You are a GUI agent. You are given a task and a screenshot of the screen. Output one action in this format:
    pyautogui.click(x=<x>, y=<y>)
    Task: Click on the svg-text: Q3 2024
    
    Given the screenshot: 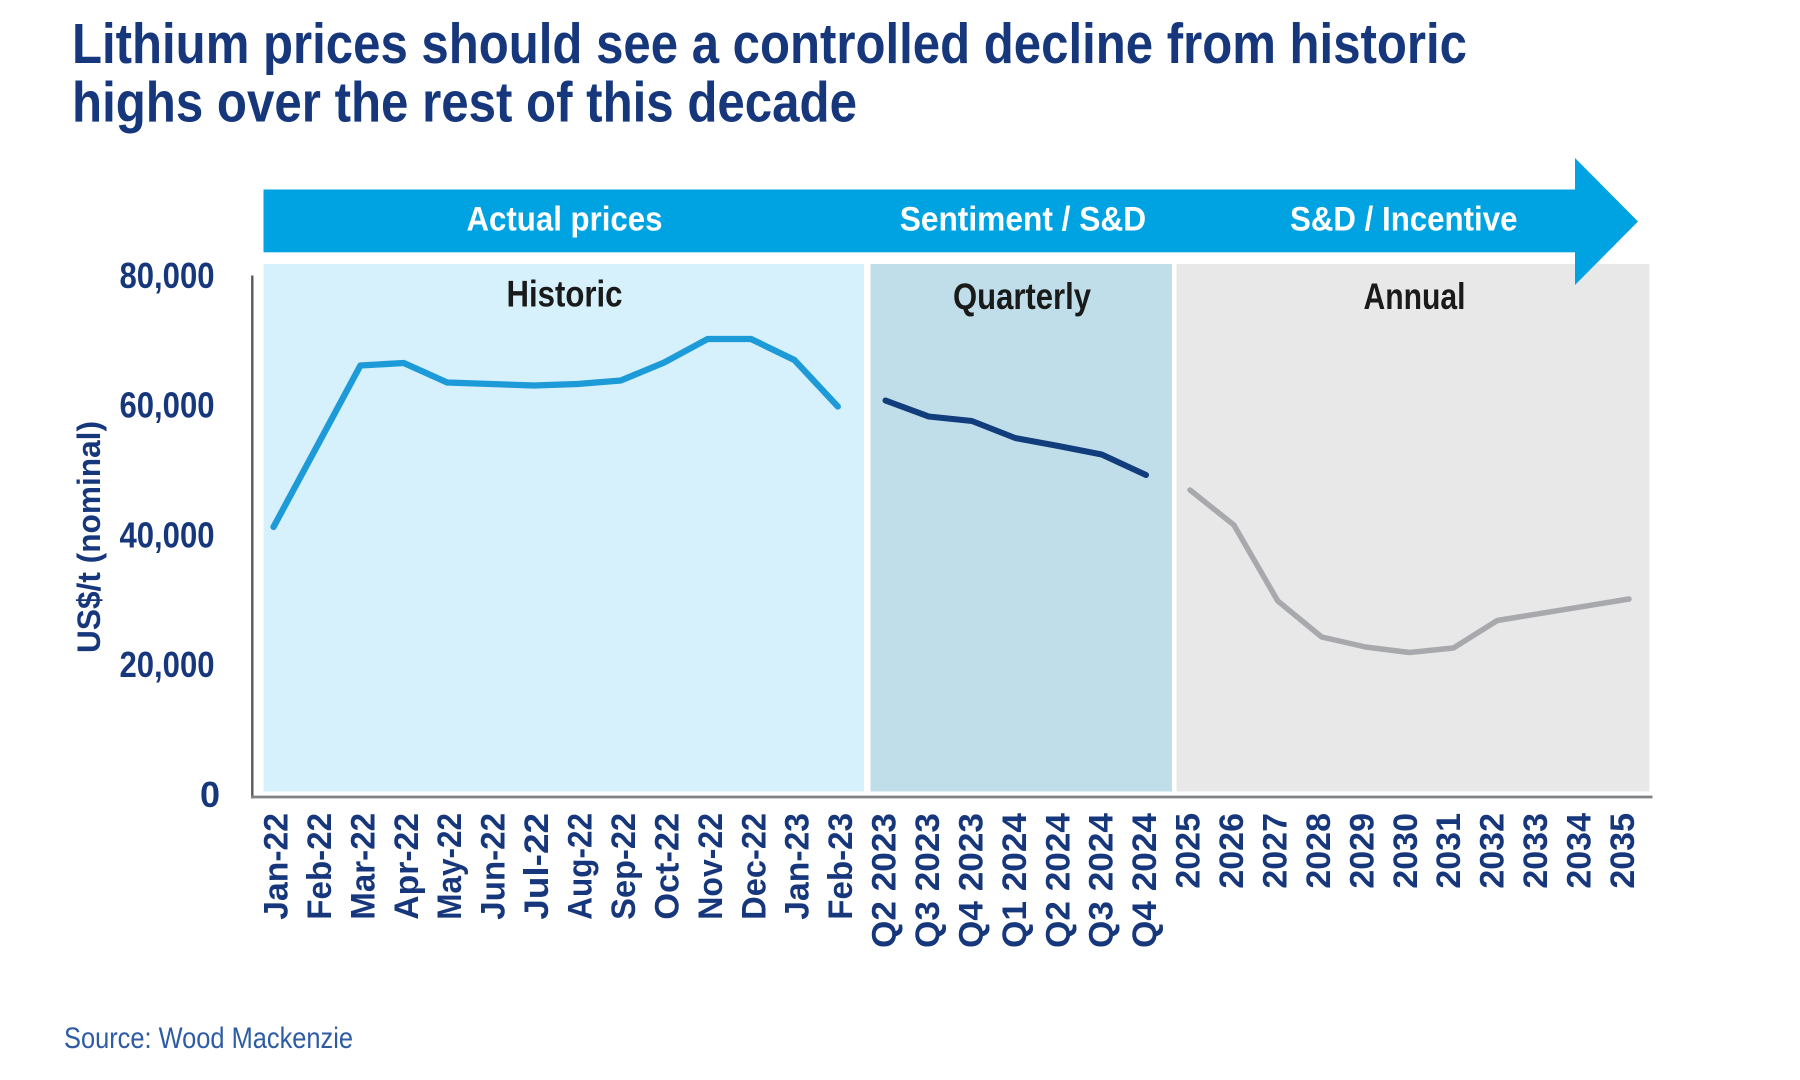 What is the action you would take?
    pyautogui.click(x=1102, y=880)
    